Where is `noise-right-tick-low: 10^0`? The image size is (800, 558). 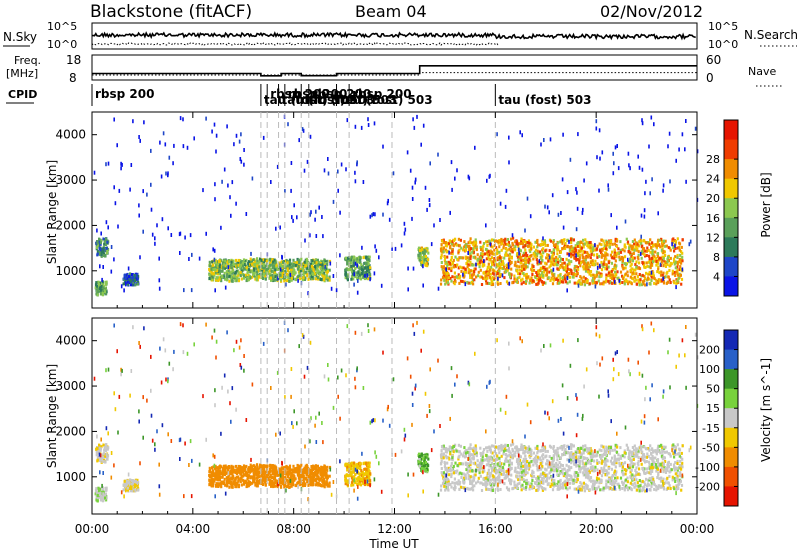
noise-right-tick-low: 10^0 is located at coordinates (723, 44).